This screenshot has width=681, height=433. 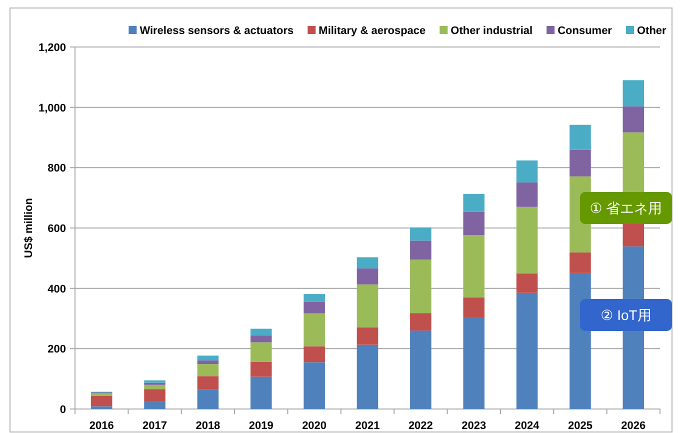 I want to click on annotation: ① 省エネ用, so click(x=626, y=208).